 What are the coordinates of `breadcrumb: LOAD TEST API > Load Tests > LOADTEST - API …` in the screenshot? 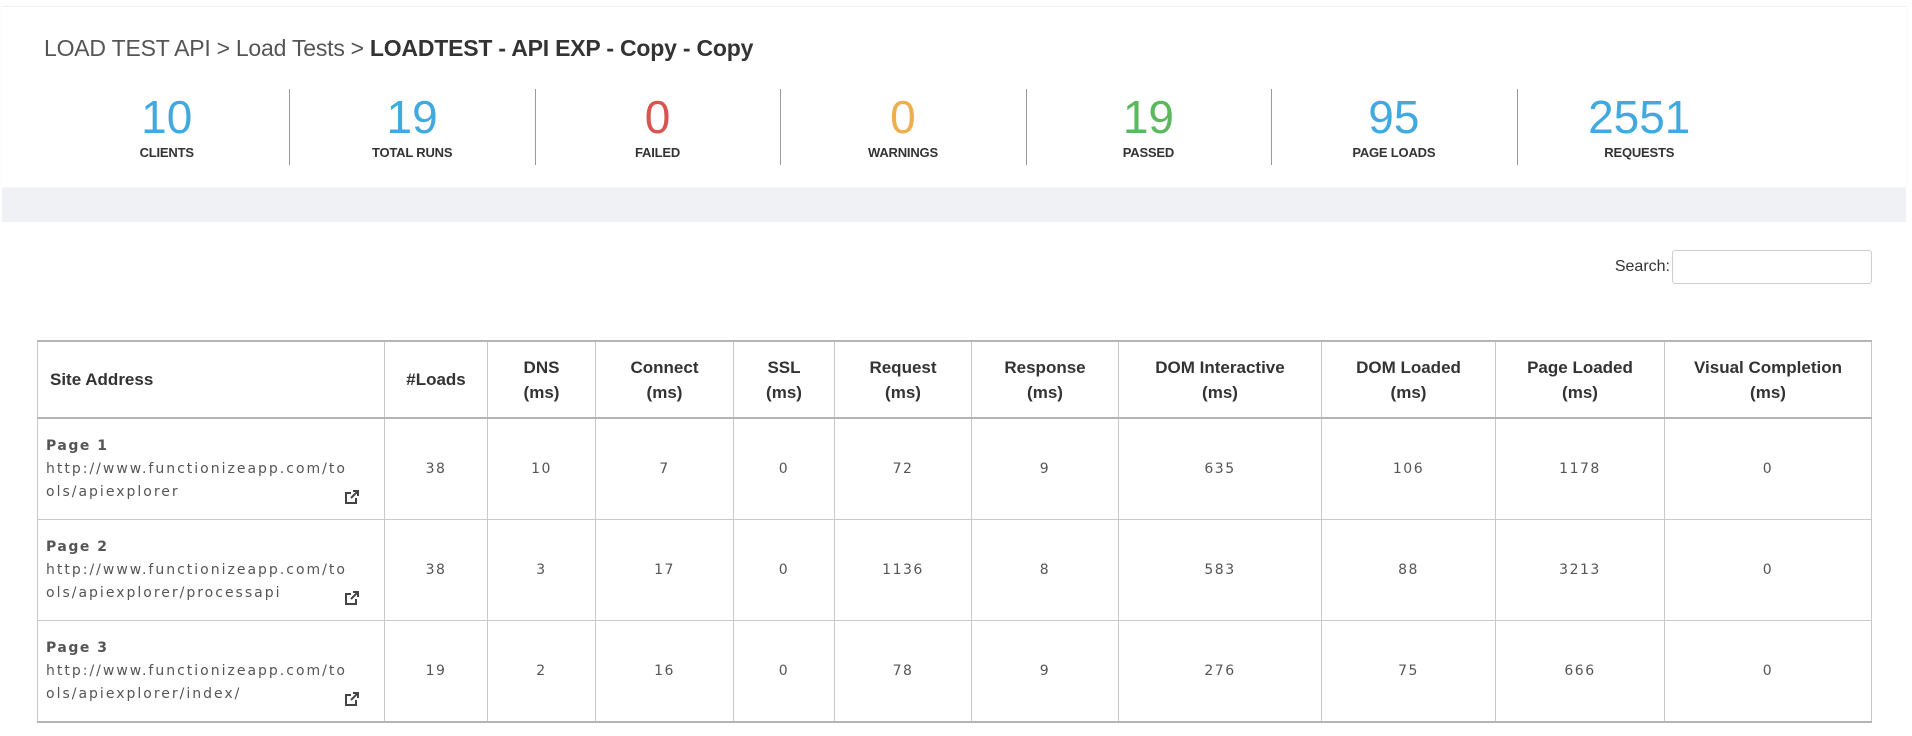 It's located at (398, 48).